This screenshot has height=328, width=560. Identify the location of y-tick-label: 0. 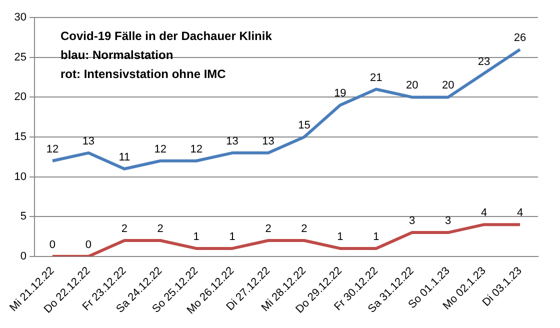
(23, 256).